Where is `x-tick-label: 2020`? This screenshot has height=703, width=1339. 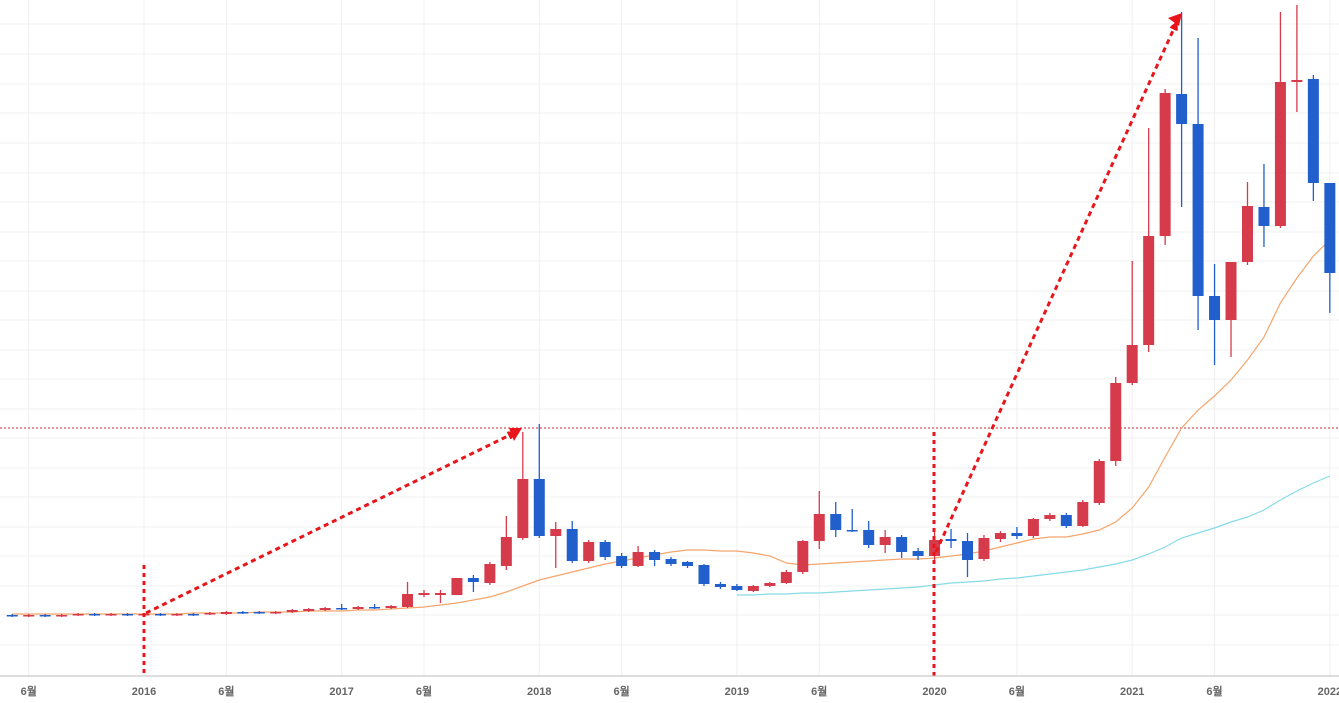
x-tick-label: 2020 is located at coordinates (934, 692).